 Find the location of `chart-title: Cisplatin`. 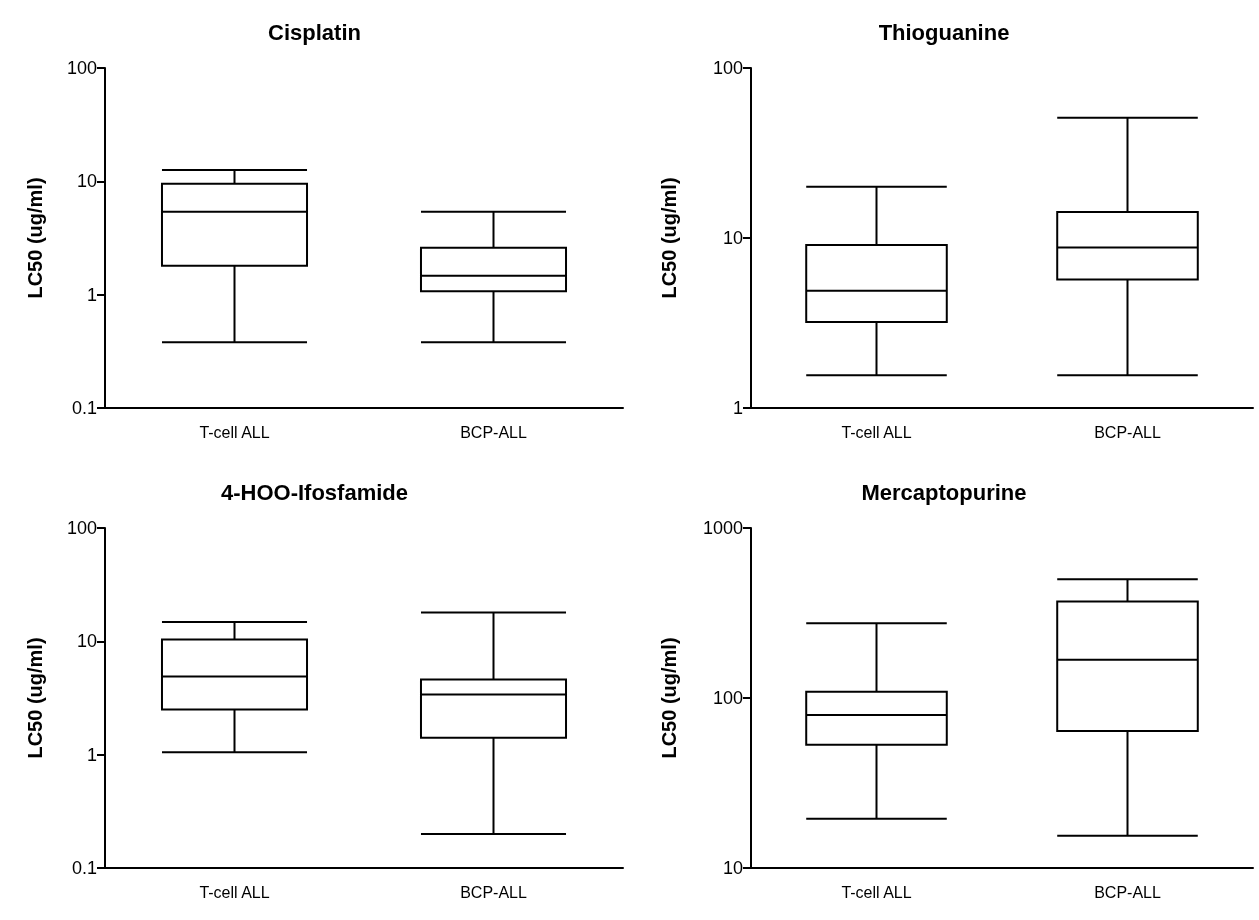

chart-title: Cisplatin is located at coordinates (314, 32).